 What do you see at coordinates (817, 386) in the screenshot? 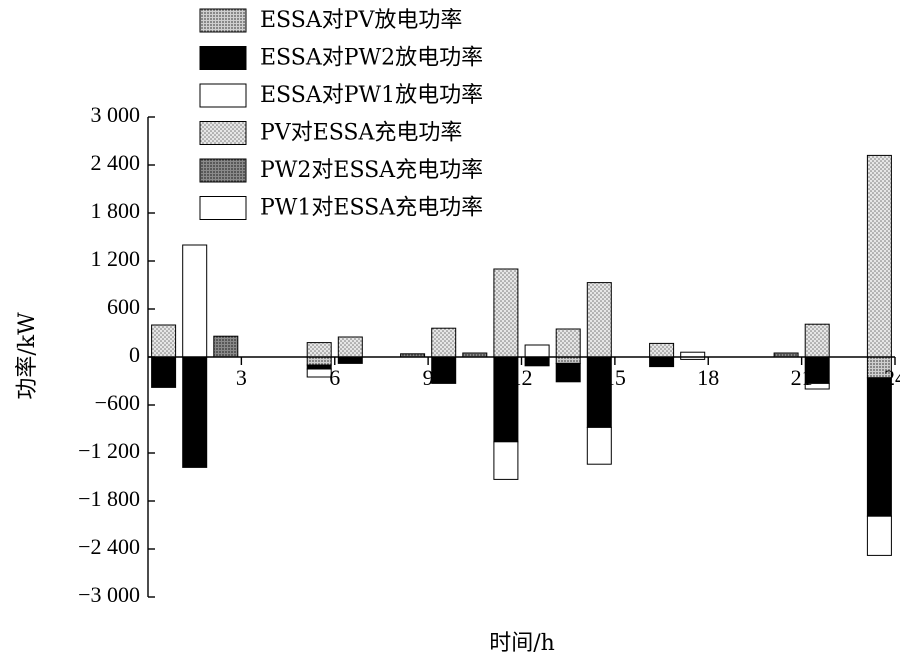
I see `bar-essa_pw1-h22` at bounding box center [817, 386].